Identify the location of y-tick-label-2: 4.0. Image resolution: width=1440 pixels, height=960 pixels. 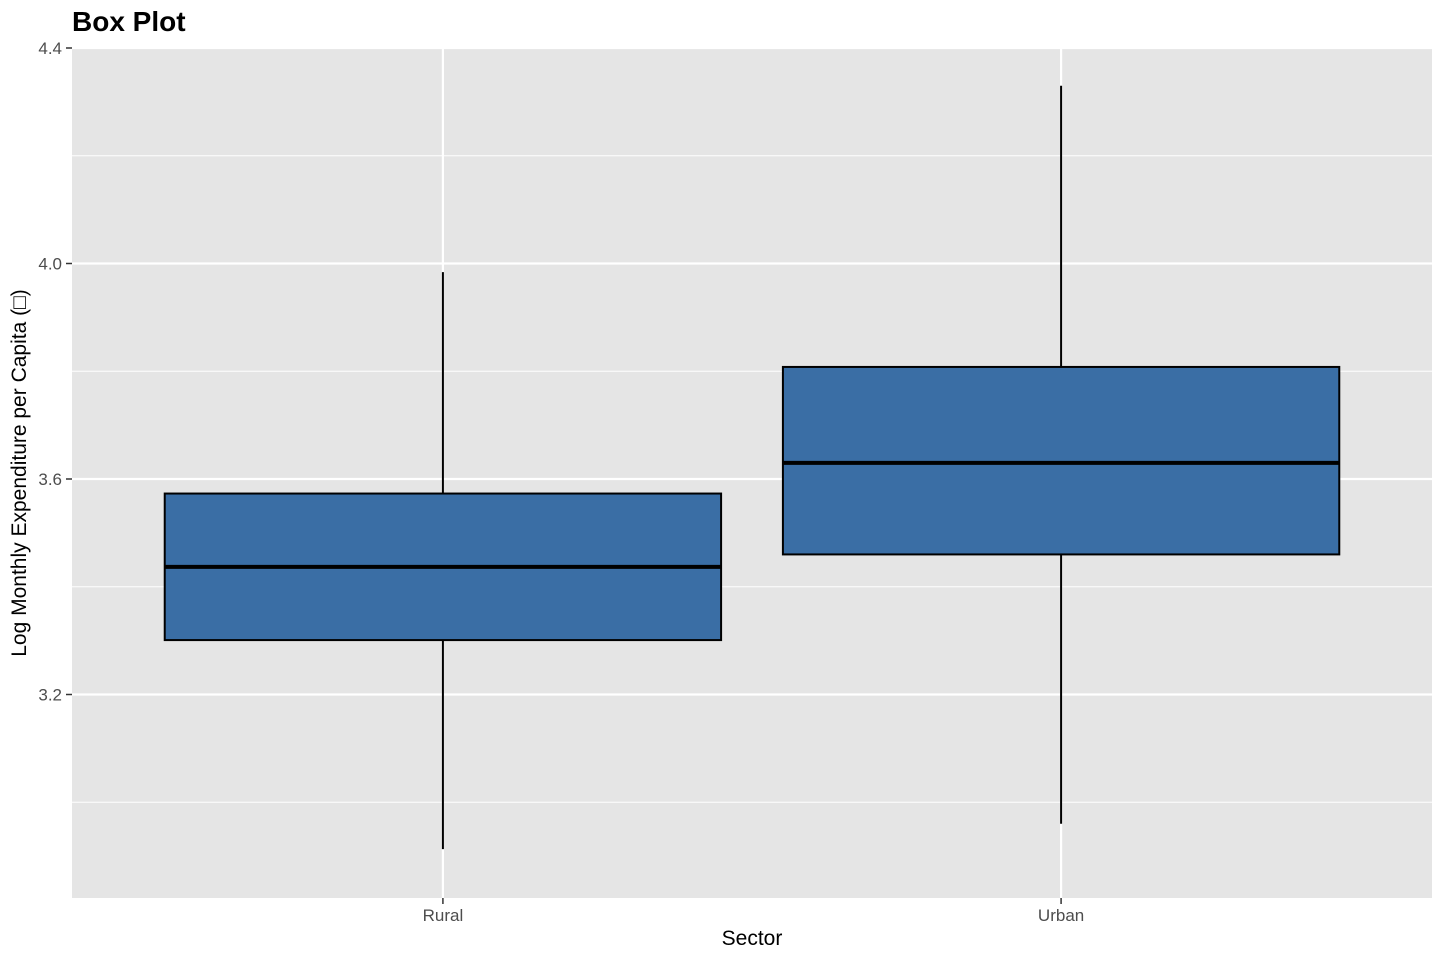
(50, 264).